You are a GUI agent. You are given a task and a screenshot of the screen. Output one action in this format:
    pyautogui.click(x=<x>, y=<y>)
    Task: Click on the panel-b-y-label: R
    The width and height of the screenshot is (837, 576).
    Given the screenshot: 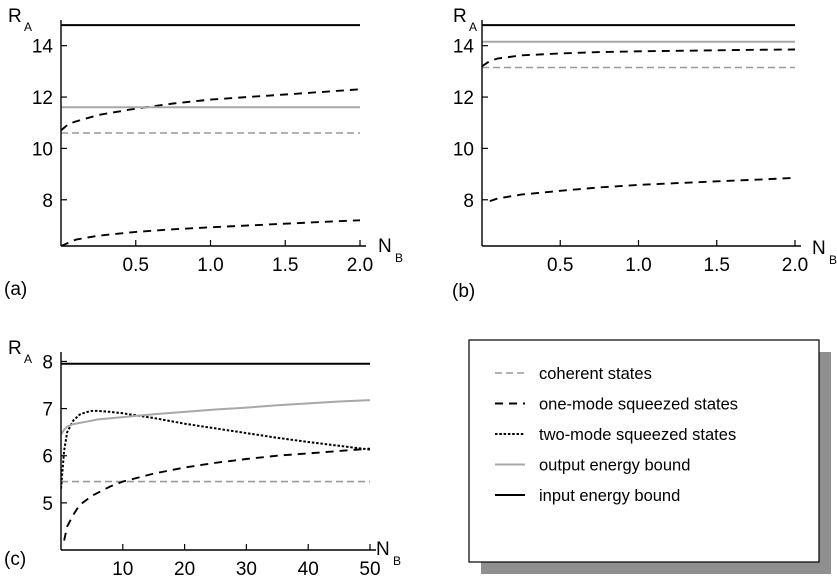 What is the action you would take?
    pyautogui.click(x=460, y=16)
    